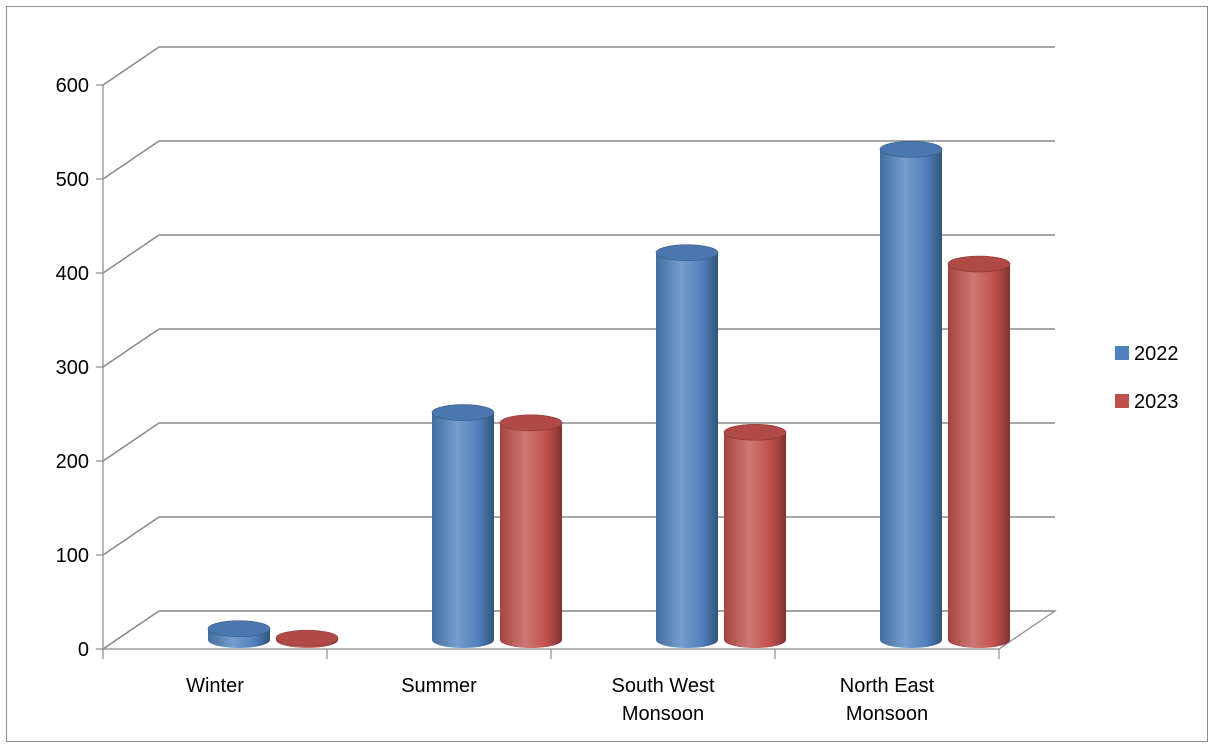 The image size is (1218, 748). I want to click on category-label: Winter, so click(215, 686).